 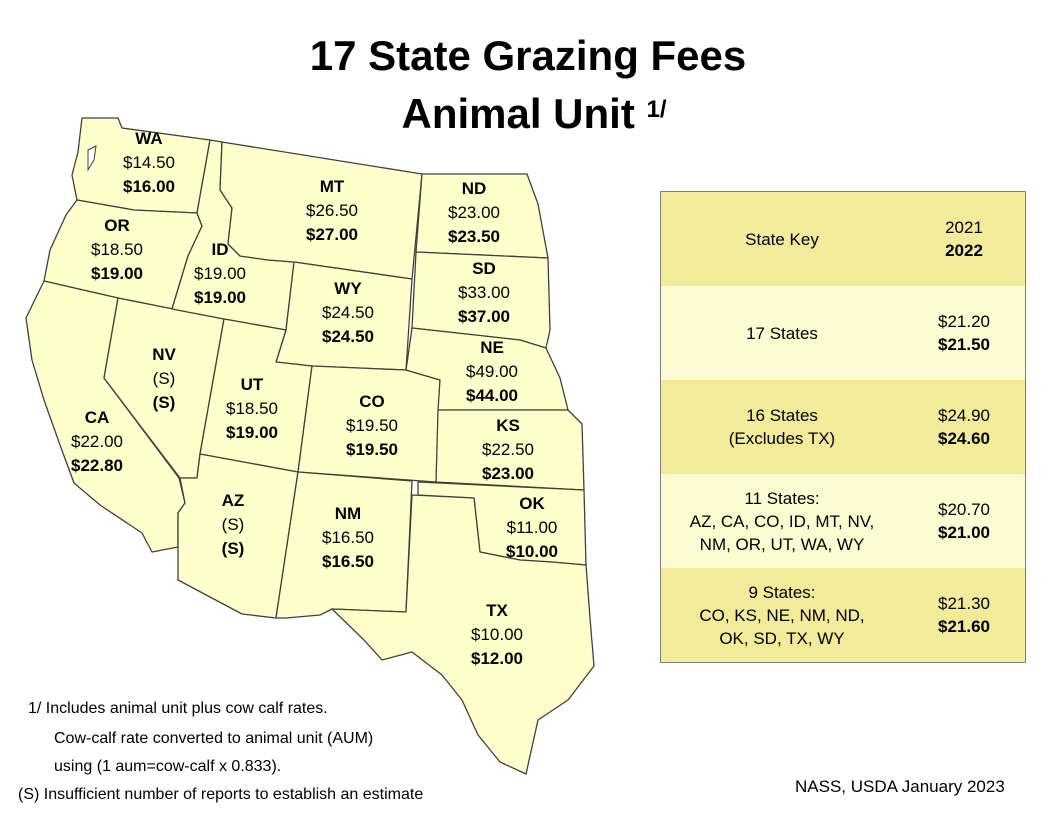 I want to click on state-key-header: State Key 2021 2022, so click(x=843, y=239).